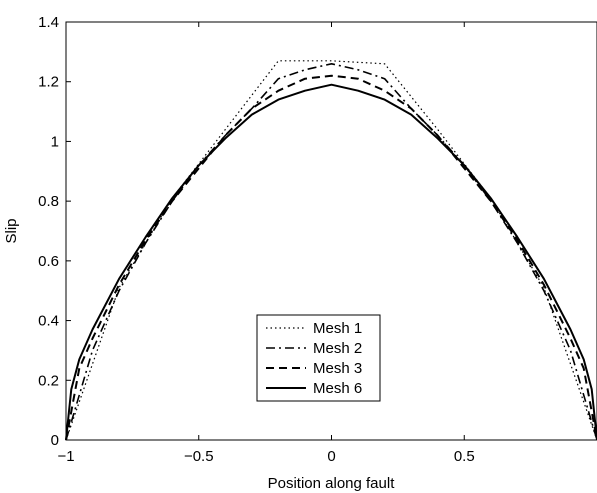 The width and height of the screenshot is (597, 493). I want to click on x-axis-label: Position along fault, so click(332, 483).